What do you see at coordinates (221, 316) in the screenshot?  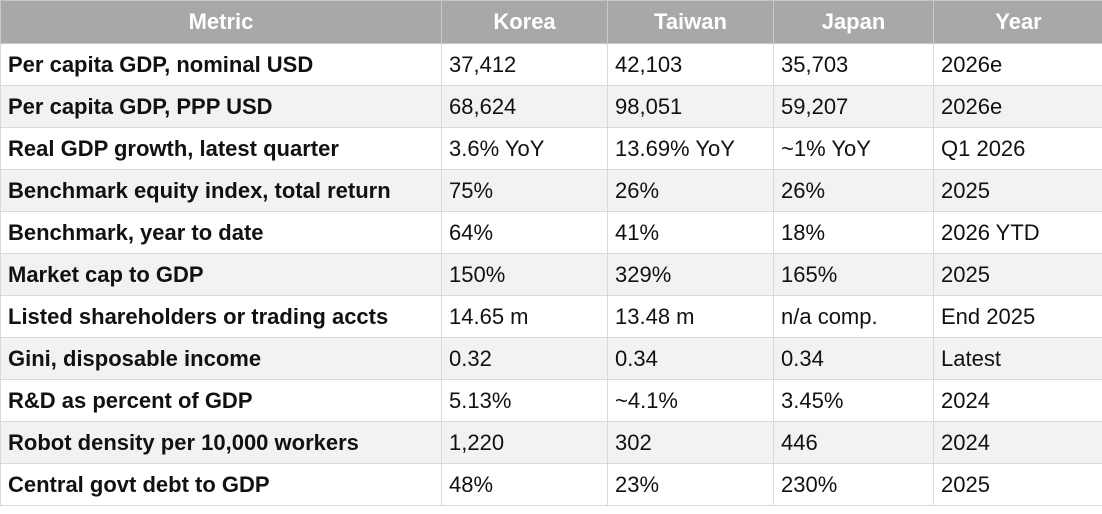 I see `cell-metric: Listed shareholders or trading accts` at bounding box center [221, 316].